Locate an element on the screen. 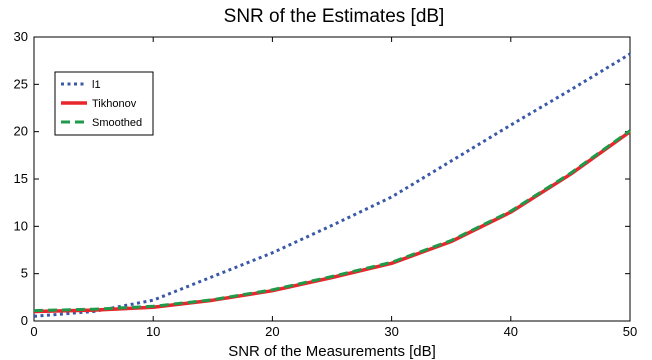  x-tick-label: 50 is located at coordinates (630, 331).